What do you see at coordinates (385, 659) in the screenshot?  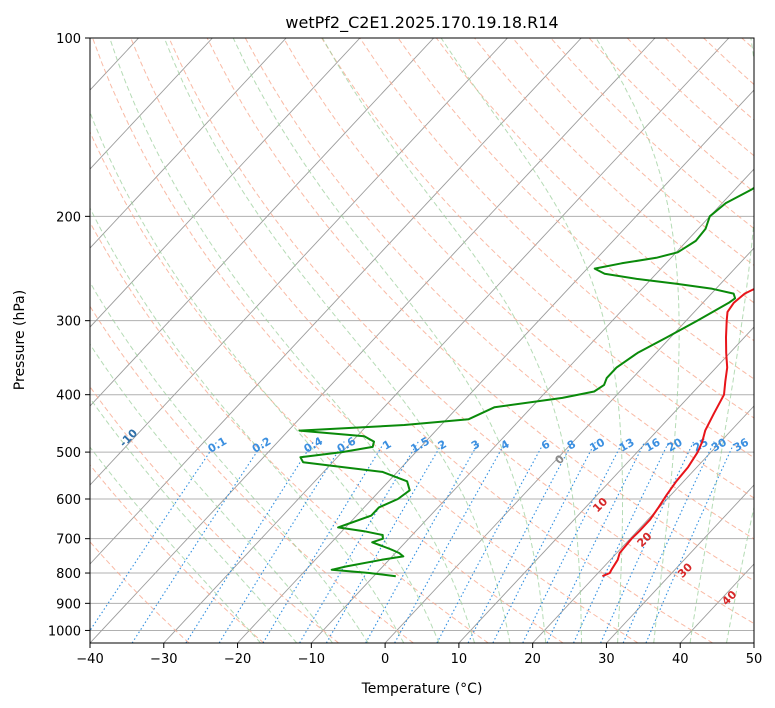 I see `x-tick-label: 0` at bounding box center [385, 659].